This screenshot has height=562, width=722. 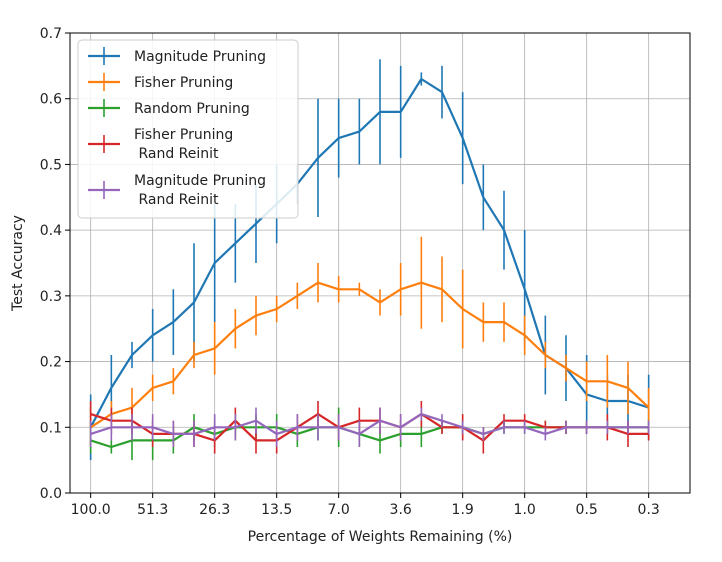 I want to click on legend-label: Random Pruning, so click(x=192, y=109).